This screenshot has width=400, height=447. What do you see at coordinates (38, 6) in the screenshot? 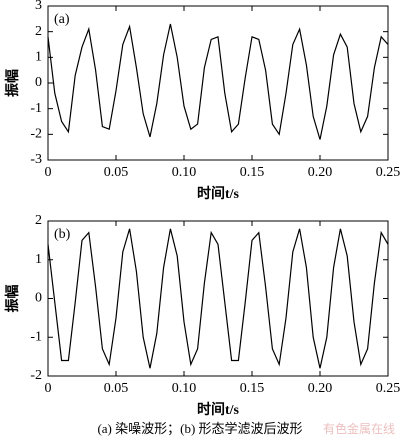
I see `y-tick-label: 3` at bounding box center [38, 6].